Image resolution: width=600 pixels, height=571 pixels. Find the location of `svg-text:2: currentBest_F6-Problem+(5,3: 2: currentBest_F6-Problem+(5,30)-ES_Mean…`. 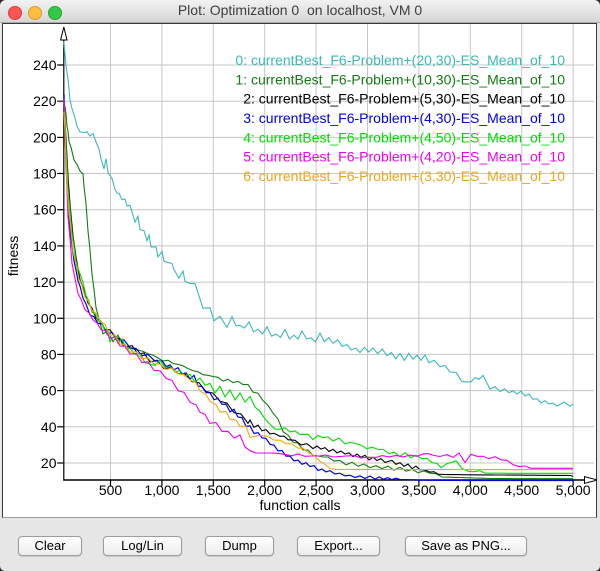

svg-text:2: currentBest_F6-Problem+(5,3: 2: currentBest_F6-Problem+(5,30)-ES_Mean… is located at coordinates (404, 99).